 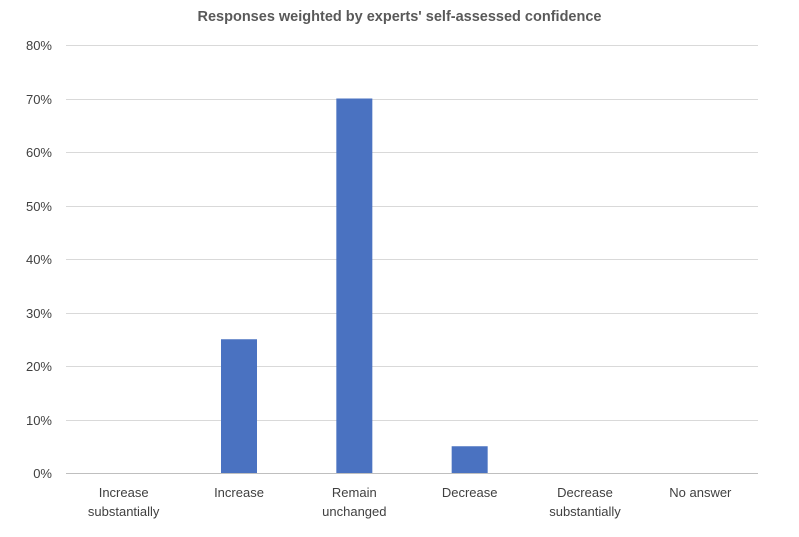 I want to click on y-tick-label: 60%, so click(x=39, y=152).